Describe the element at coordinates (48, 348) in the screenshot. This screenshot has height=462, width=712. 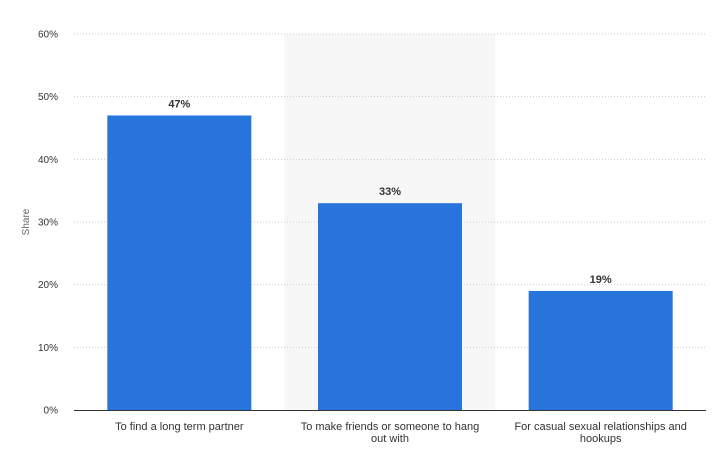
I see `y-tick-label: 10%` at that location.